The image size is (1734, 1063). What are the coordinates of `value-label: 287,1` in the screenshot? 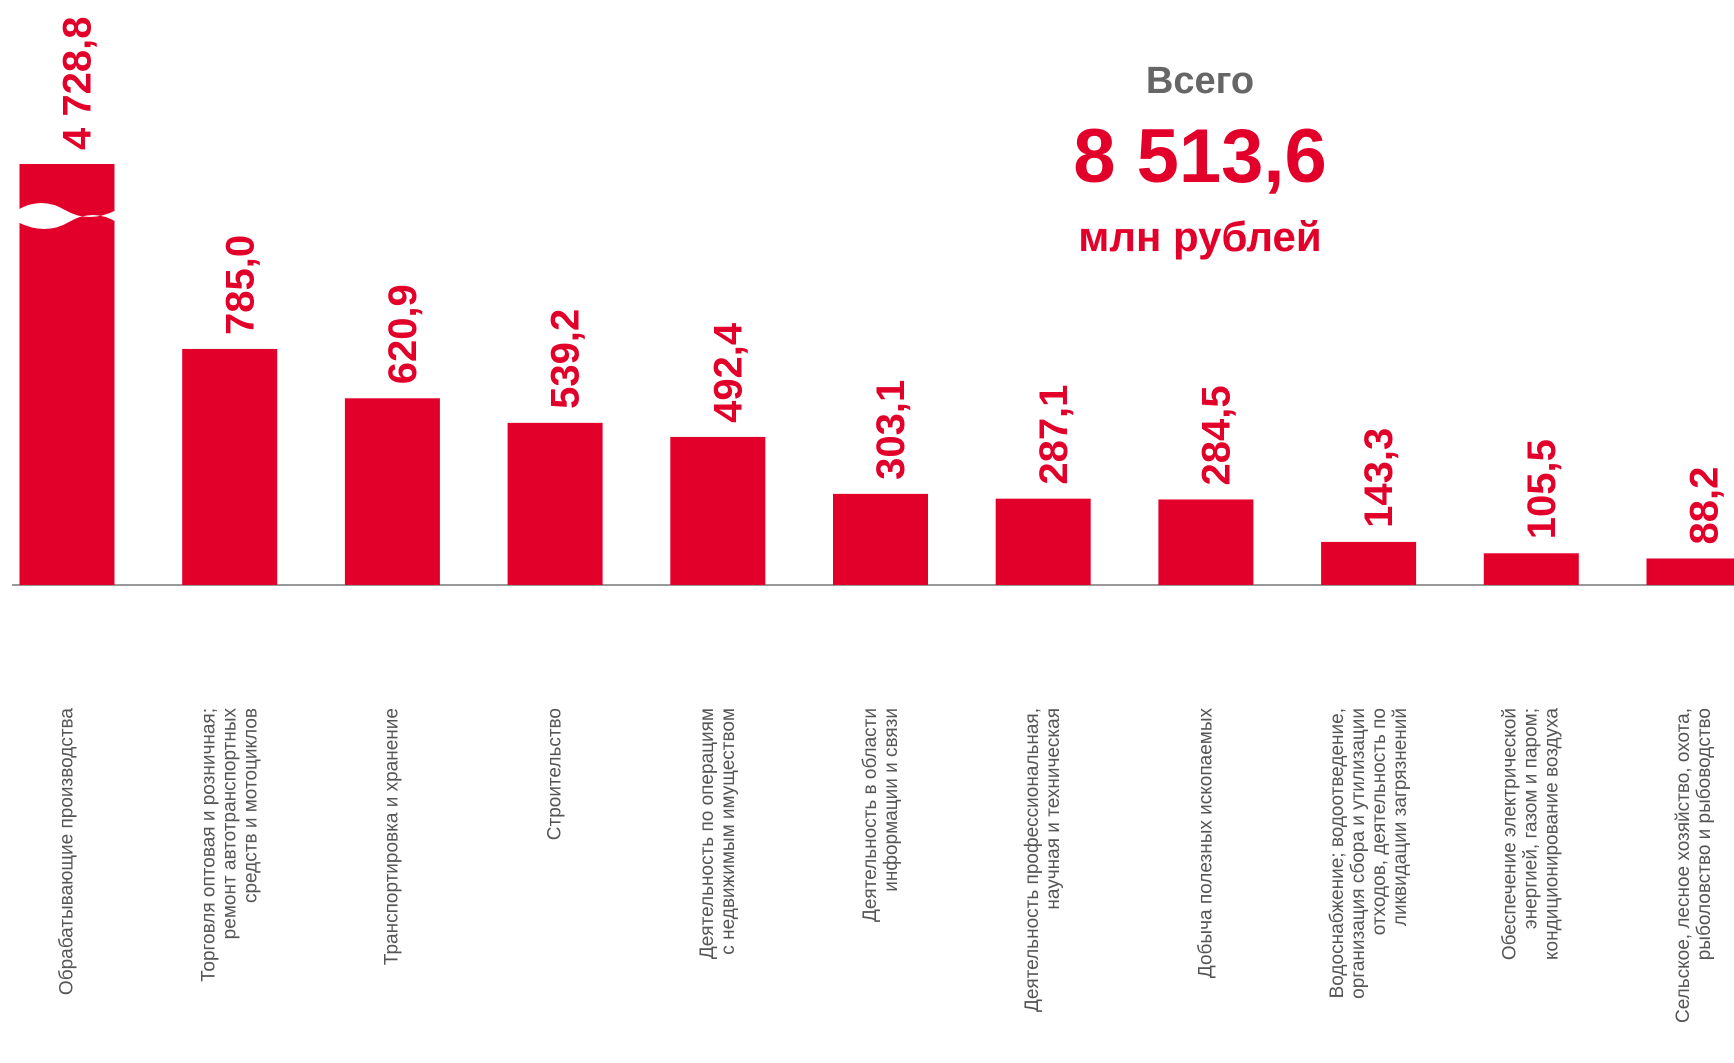 It's located at (1054, 435).